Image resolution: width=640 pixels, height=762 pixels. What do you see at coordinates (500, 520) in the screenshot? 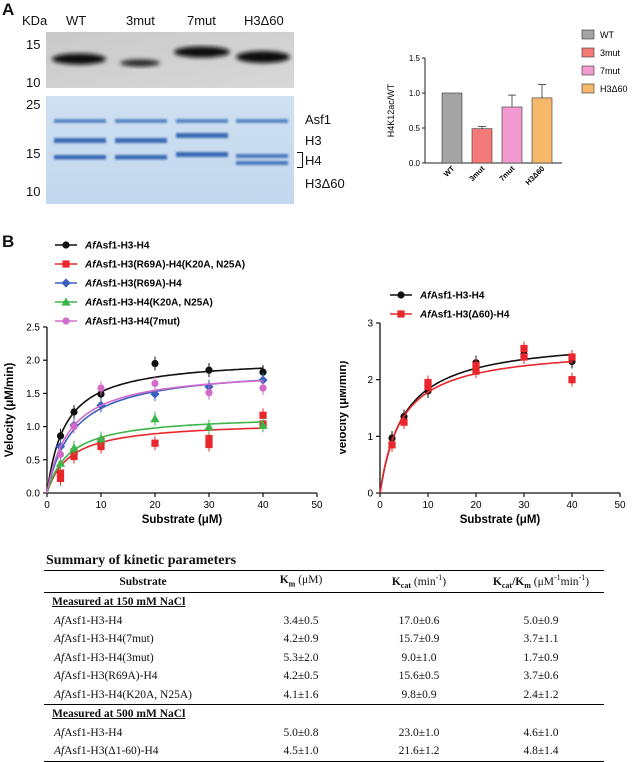
I see `chart500-x-axis-label: Substrate (μM)` at bounding box center [500, 520].